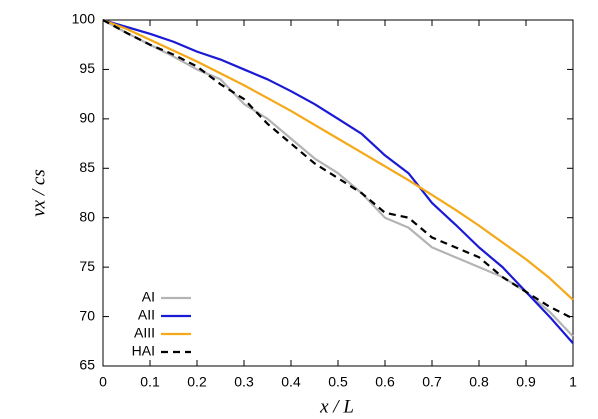 The height and width of the screenshot is (419, 598). Describe the element at coordinates (87, 167) in the screenshot. I see `y-tick-label: 85` at that location.